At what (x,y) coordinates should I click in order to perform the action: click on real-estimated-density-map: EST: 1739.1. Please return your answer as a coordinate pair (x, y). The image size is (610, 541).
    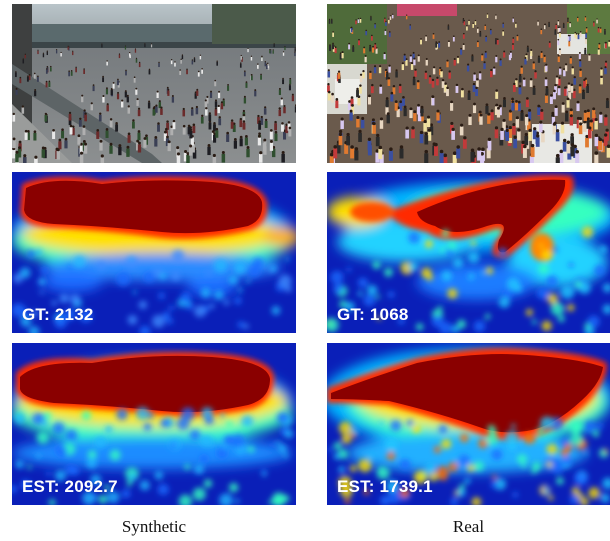
    Looking at the image, I should click on (468, 424).